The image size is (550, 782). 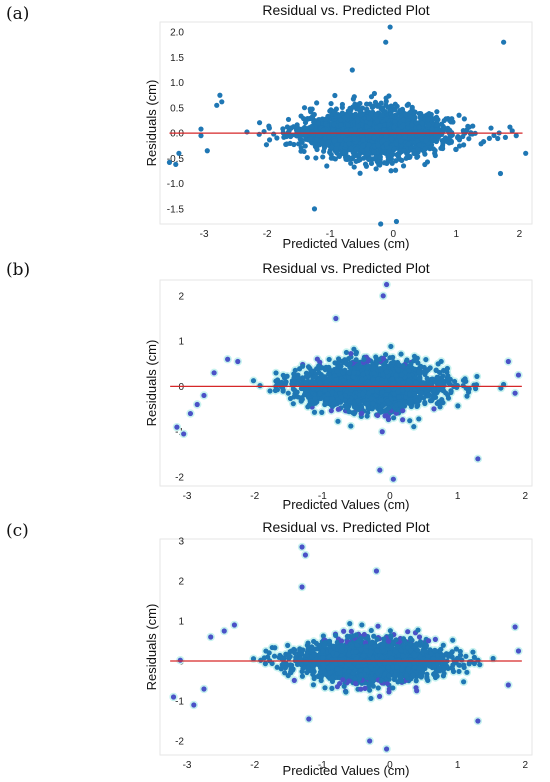 I want to click on y-tick-label: -0.5, so click(x=176, y=159).